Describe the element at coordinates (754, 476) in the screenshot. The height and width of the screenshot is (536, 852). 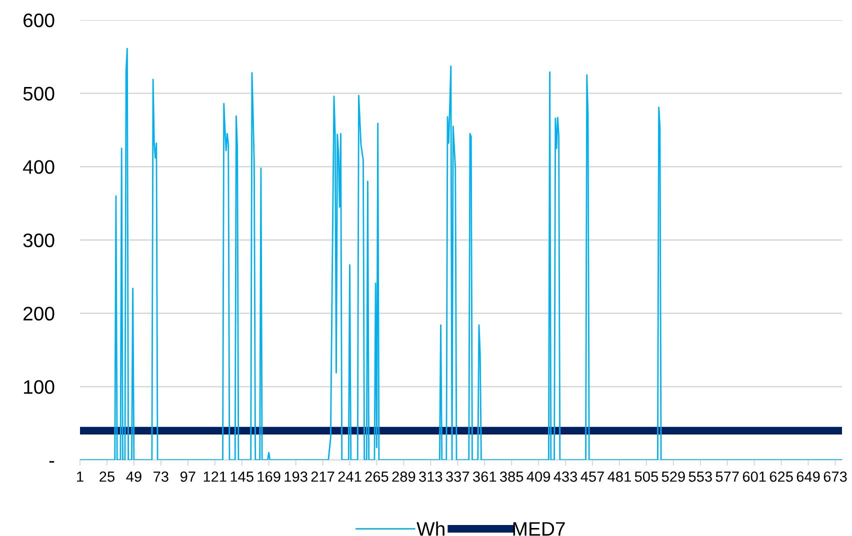
I see `x-tick-label: 601` at that location.